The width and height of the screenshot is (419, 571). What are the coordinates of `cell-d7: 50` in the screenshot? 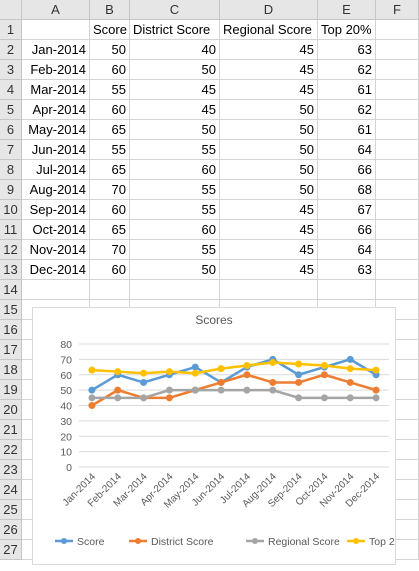 It's located at (269, 150).